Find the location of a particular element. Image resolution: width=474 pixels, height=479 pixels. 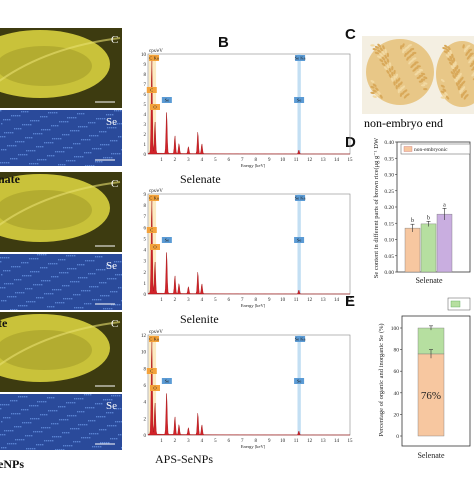

chart-e-ytick: 40 is located at coordinates (397, 394).